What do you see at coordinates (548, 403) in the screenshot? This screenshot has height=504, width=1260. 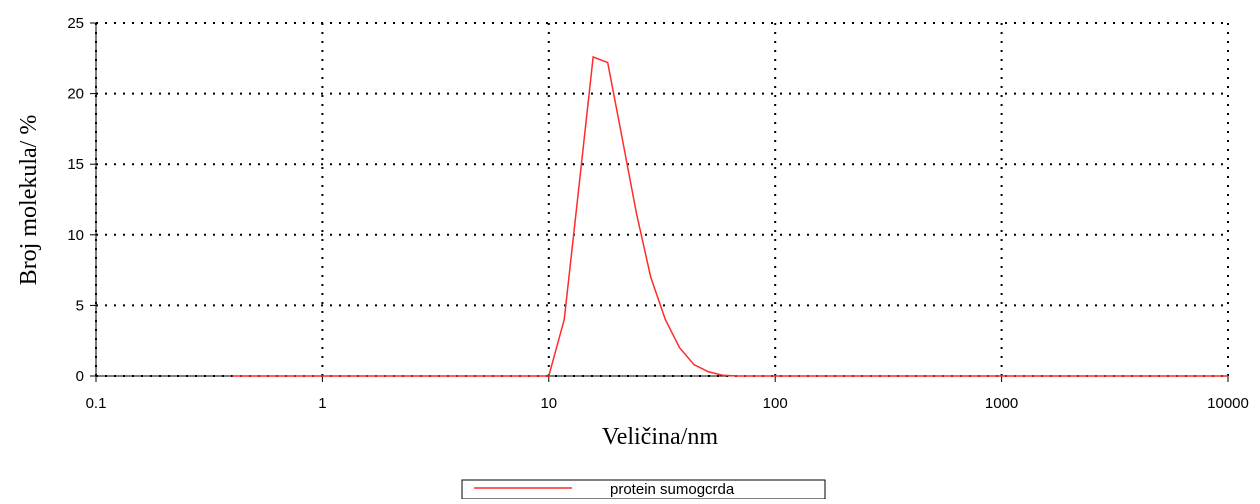 I see `x-tick-label: 10` at bounding box center [548, 403].